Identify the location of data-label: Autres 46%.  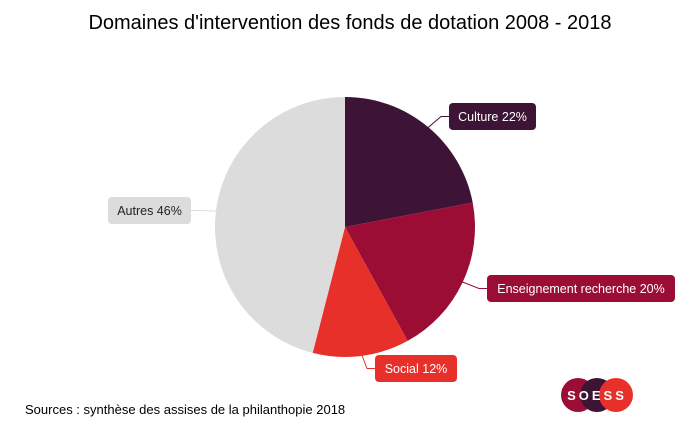
(149, 211).